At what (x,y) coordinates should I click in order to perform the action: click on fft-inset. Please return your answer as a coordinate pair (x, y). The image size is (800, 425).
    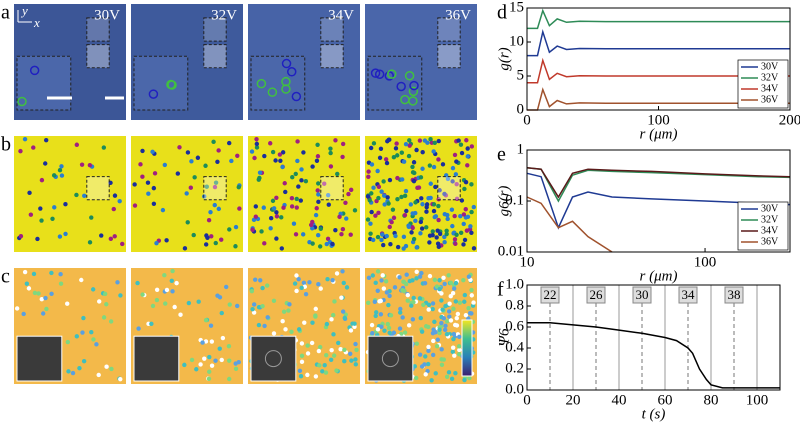
    Looking at the image, I should click on (156, 358).